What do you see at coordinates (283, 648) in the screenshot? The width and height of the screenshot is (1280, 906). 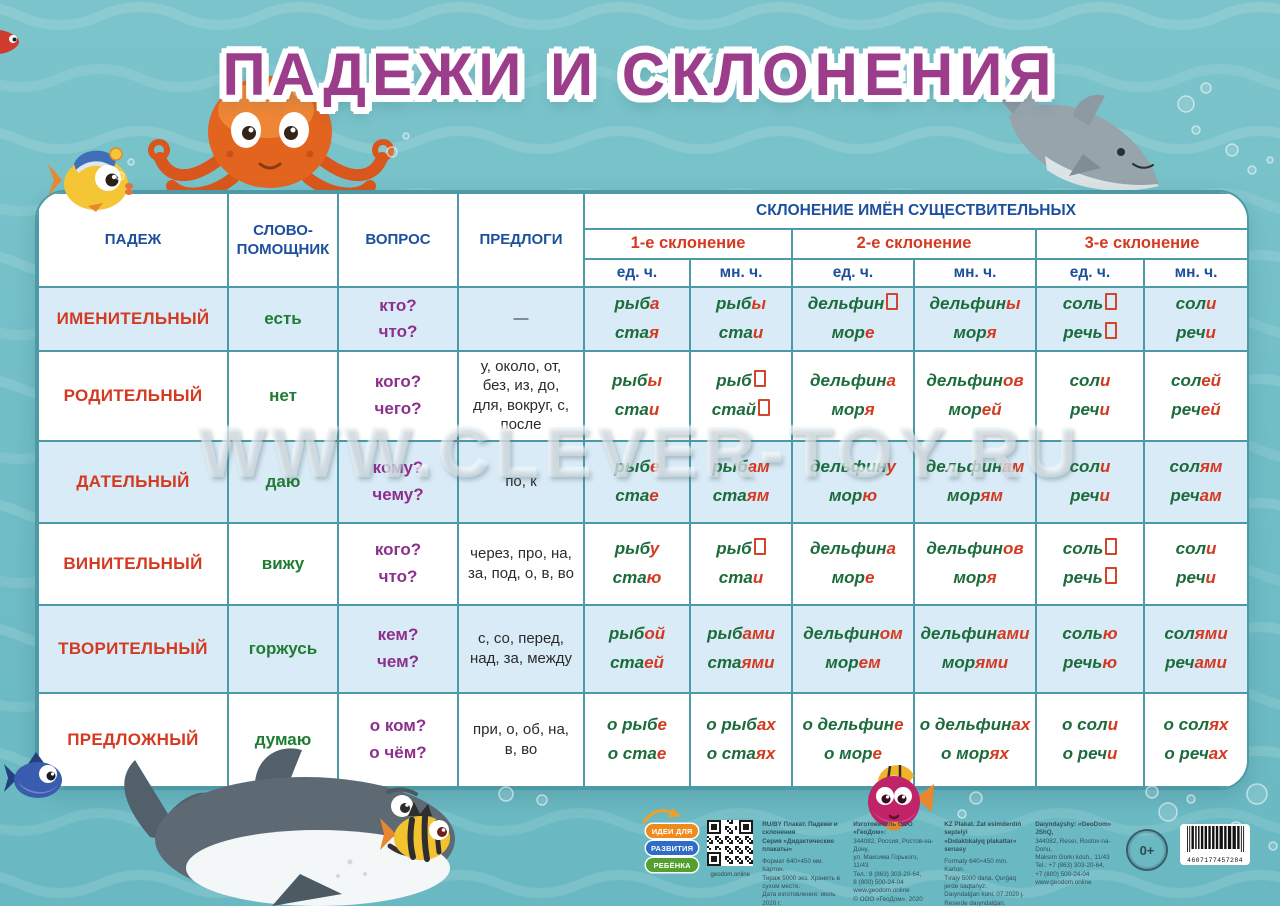 I see `helper-word-cell: горжусь` at bounding box center [283, 648].